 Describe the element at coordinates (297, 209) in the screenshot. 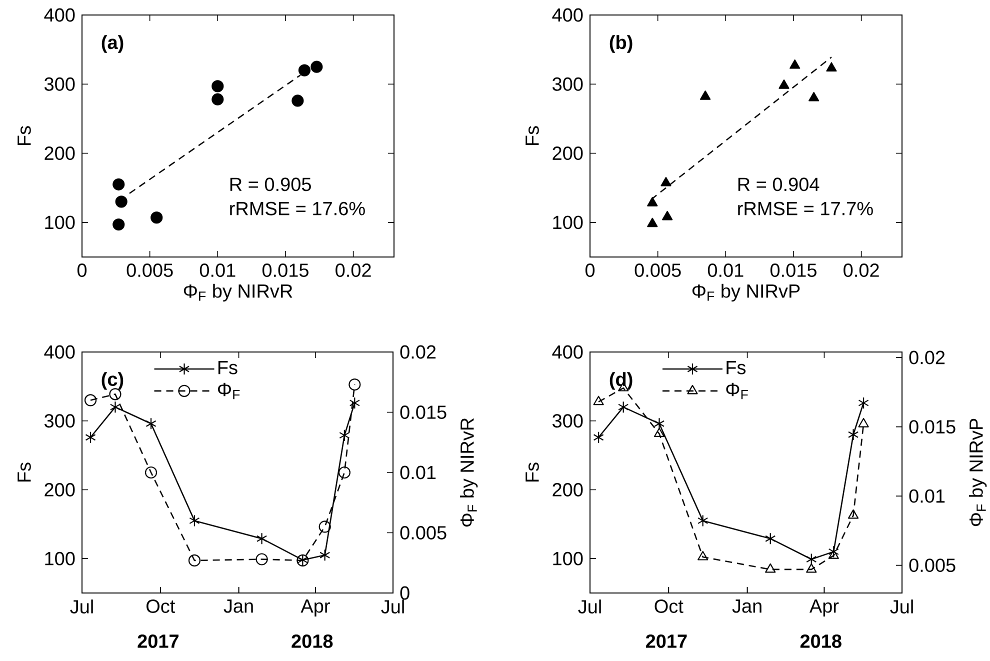

I see `annotation: rRMSE = 17.6%` at that location.